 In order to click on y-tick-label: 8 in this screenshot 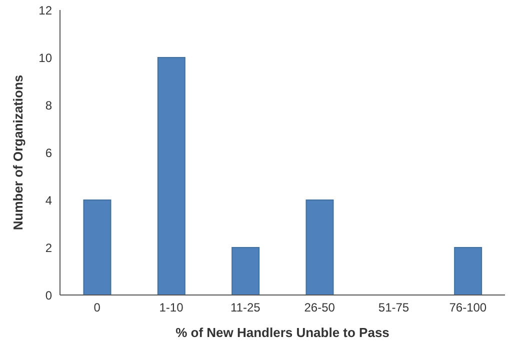, I will do `click(48, 105)`.